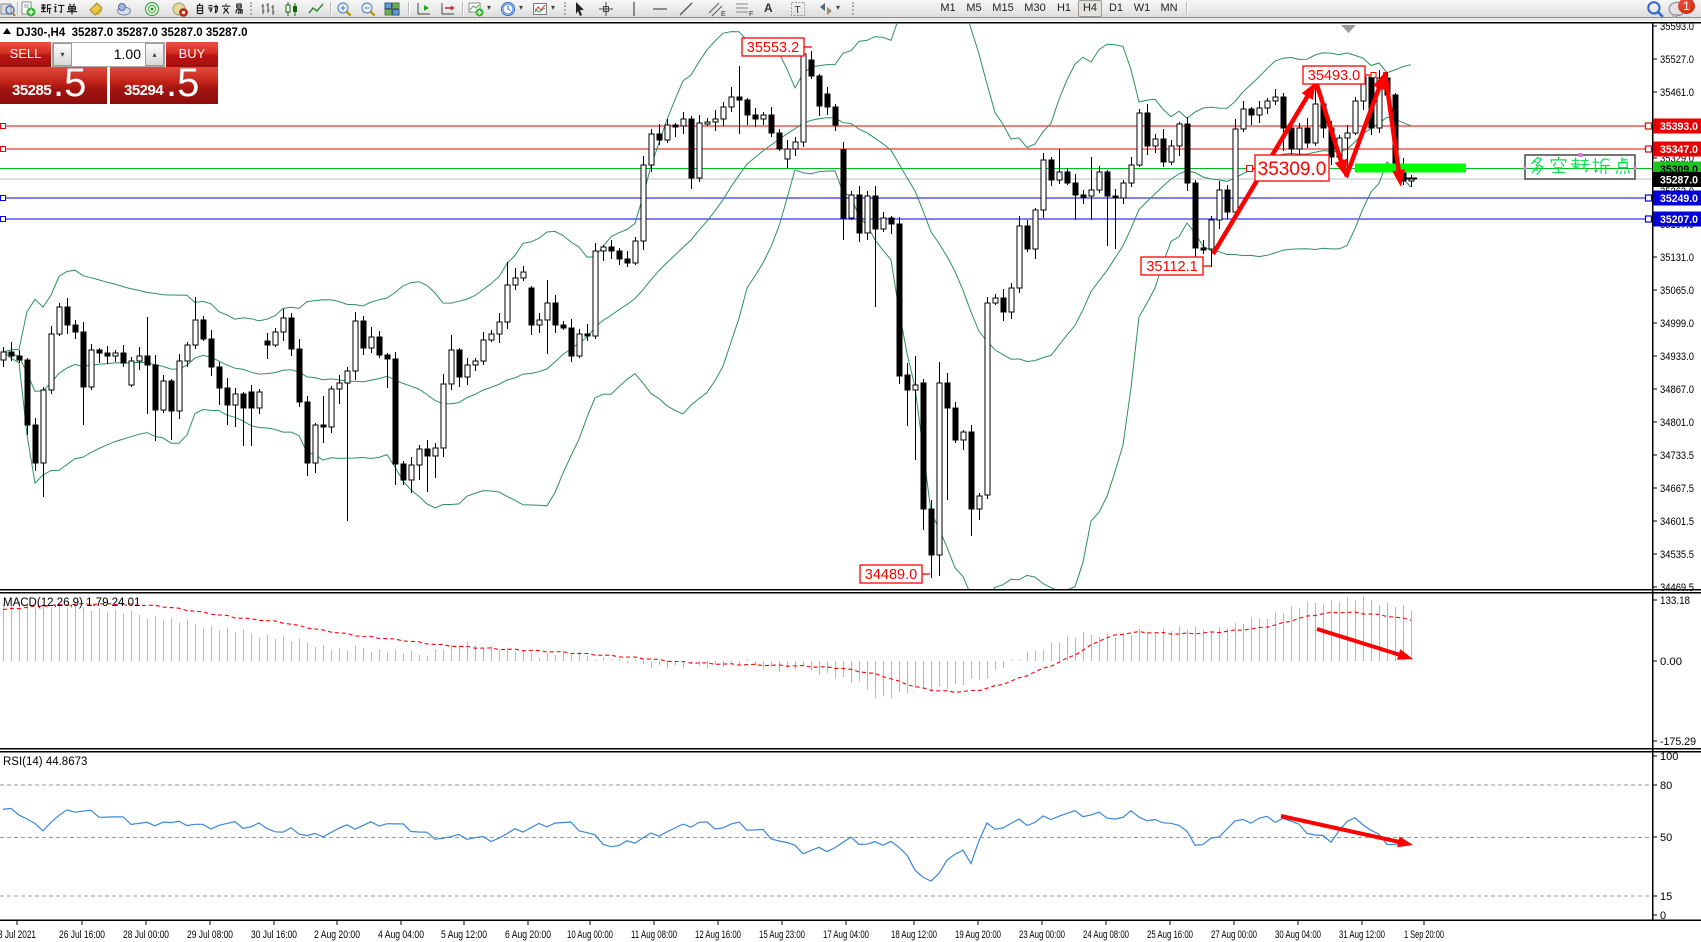  I want to click on svg-text: 18 Aug 12:00, so click(914, 935).